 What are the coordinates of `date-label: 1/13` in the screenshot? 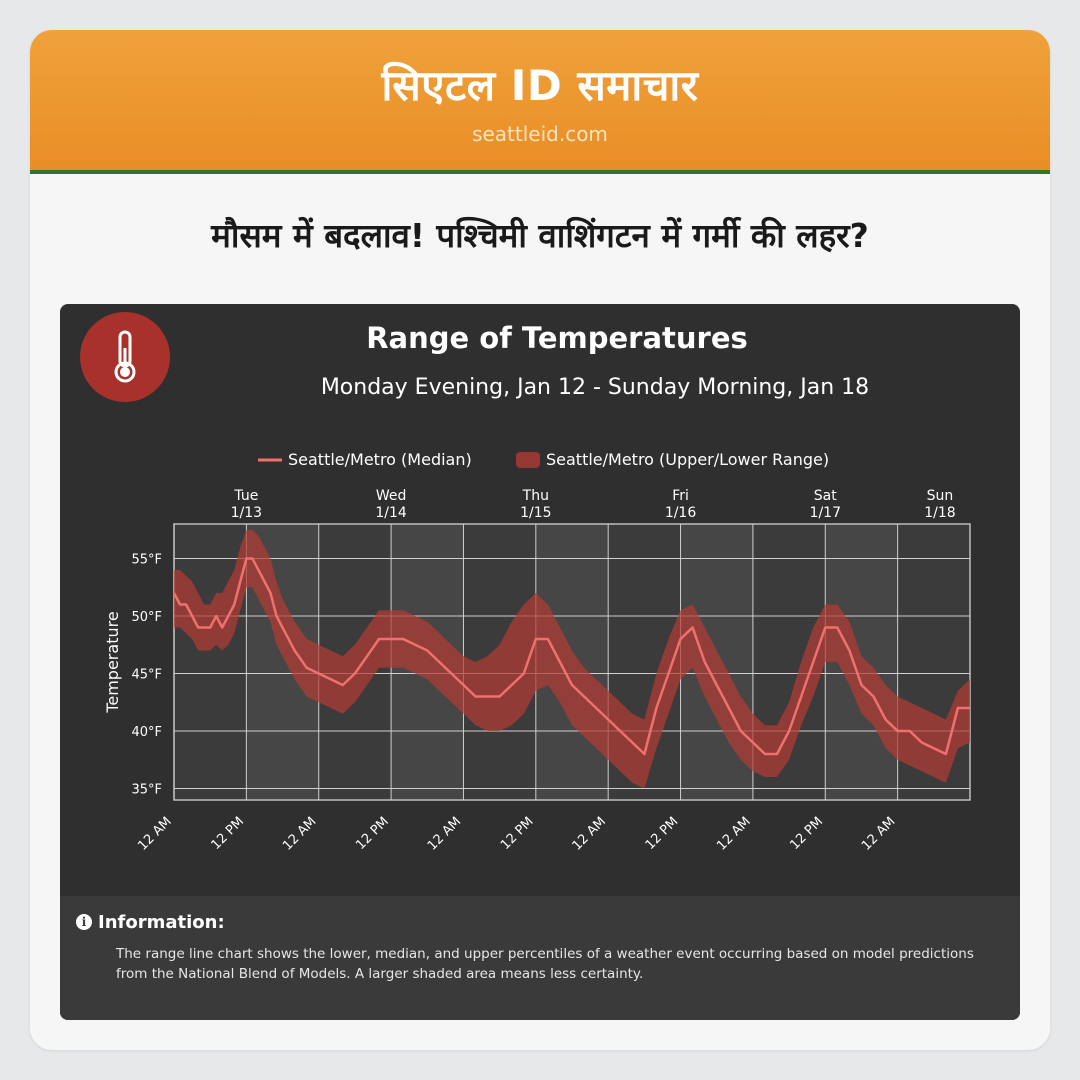 It's located at (246, 513).